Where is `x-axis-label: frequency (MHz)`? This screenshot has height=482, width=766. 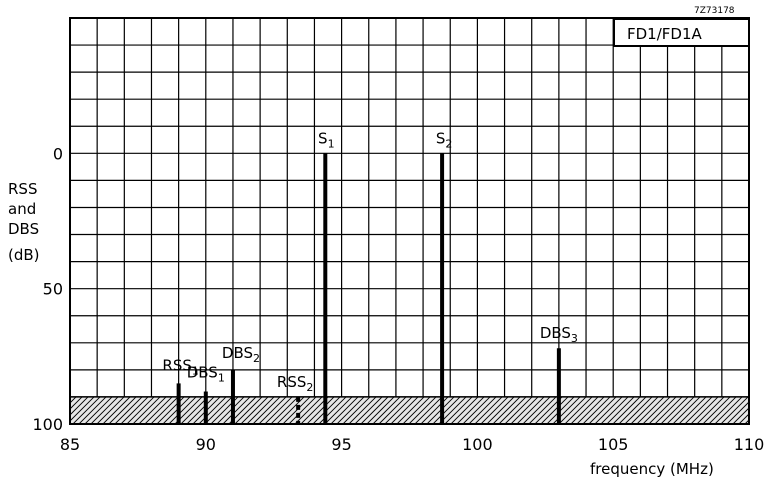
x-axis-label: frequency (MHz) is located at coordinates (652, 469).